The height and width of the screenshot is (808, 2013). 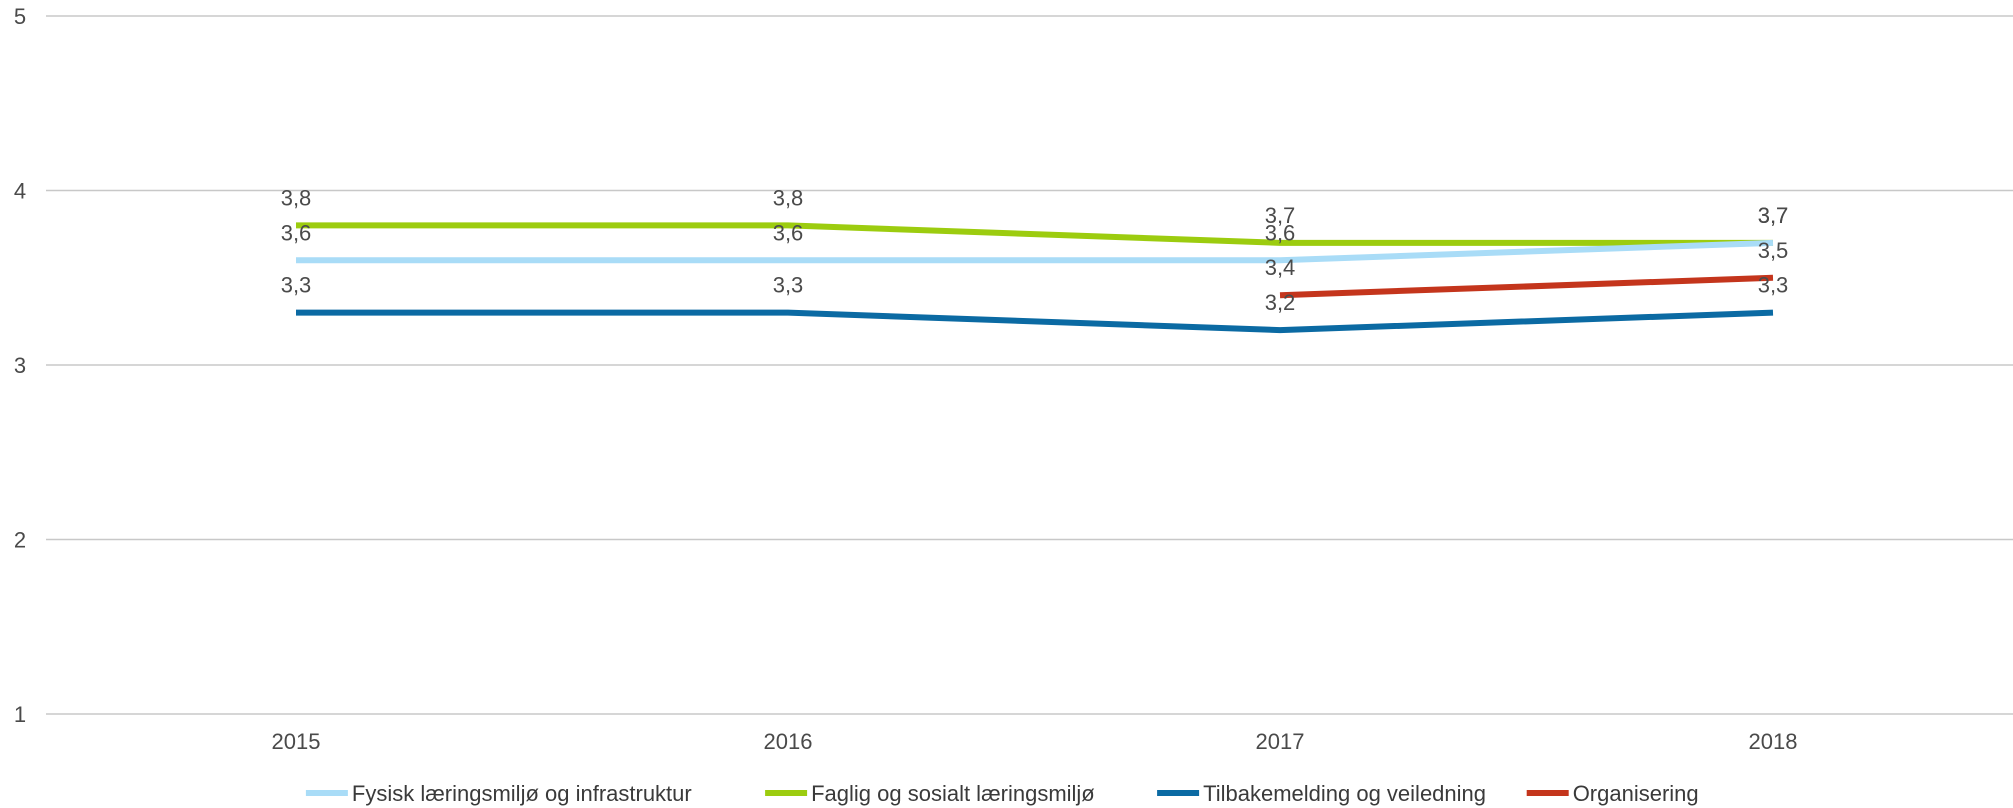 What do you see at coordinates (1773, 741) in the screenshot?
I see `x-tick-label: 2018` at bounding box center [1773, 741].